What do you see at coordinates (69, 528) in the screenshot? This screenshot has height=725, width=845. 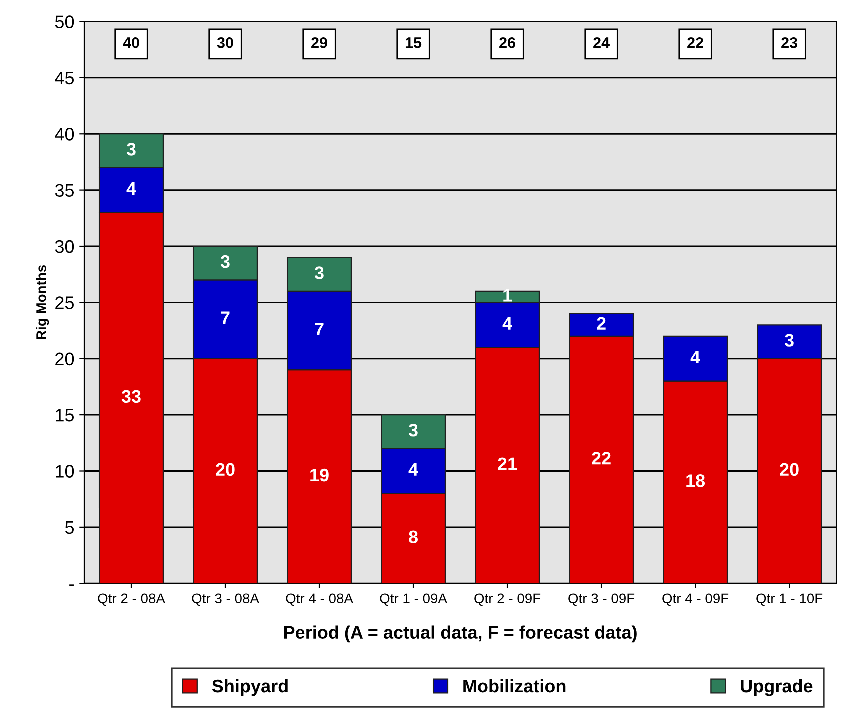 I see `y-tick-label: 5` at bounding box center [69, 528].